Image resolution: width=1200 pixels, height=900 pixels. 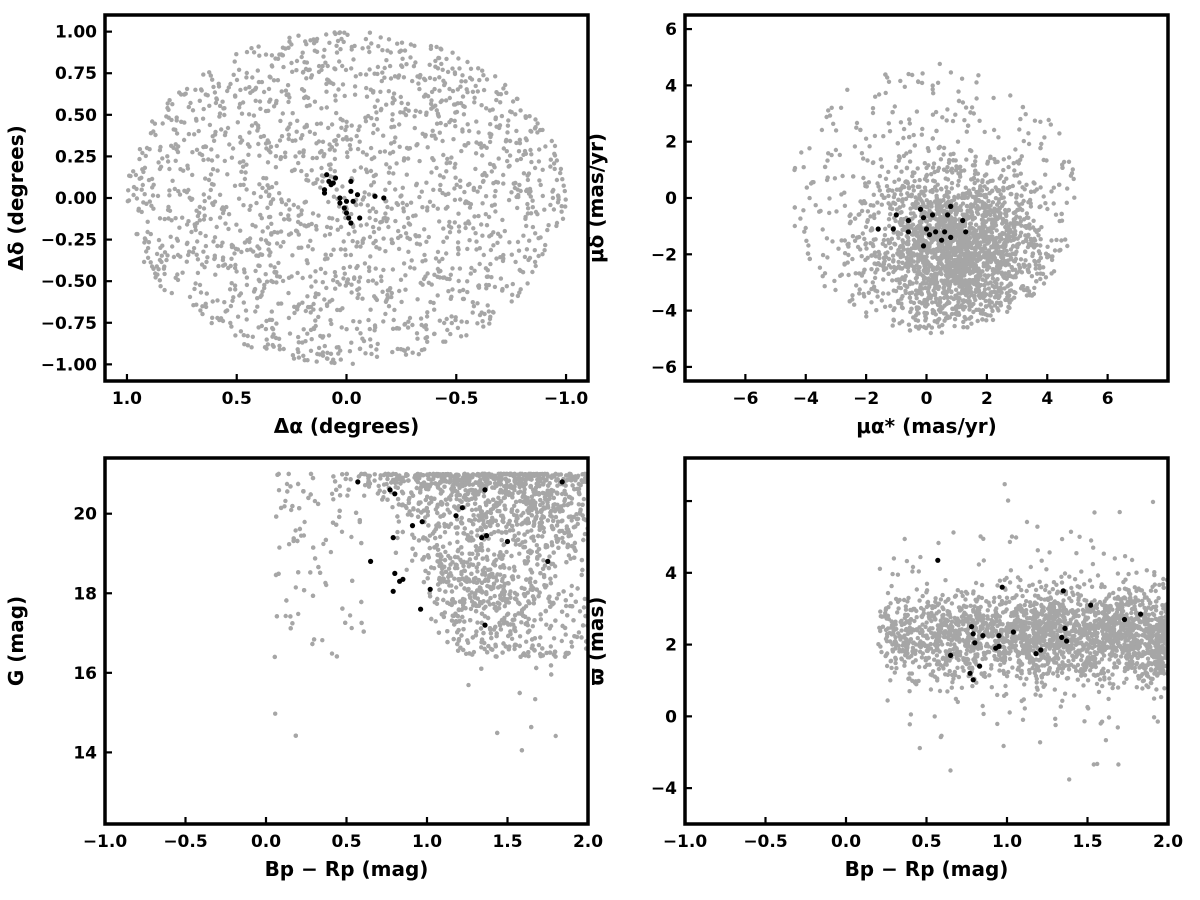 I want to click on x-tick-label: 0.5, so click(x=237, y=399).